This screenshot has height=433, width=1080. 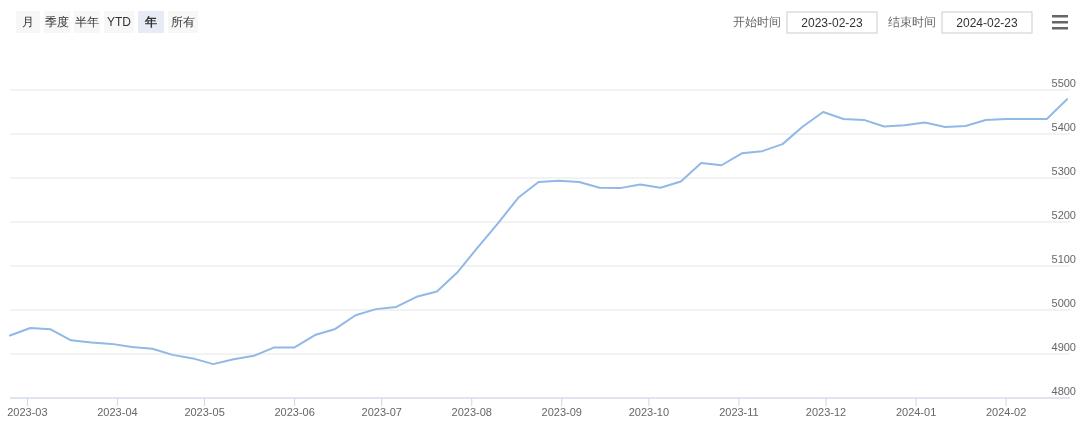 What do you see at coordinates (826, 412) in the screenshot?
I see `x-tick-label: 2023-12` at bounding box center [826, 412].